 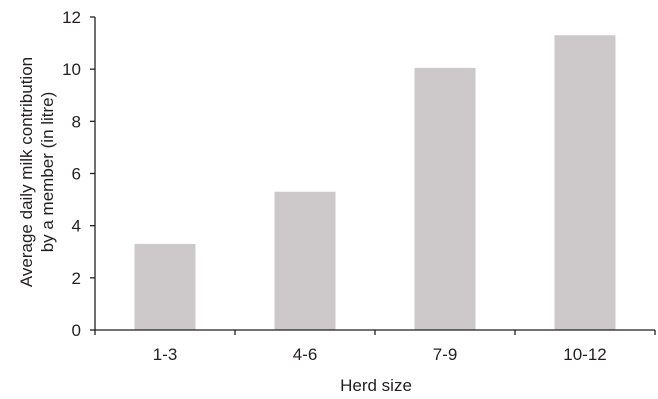 I want to click on x-ticks-group: 1-3 4-6 7-9 10-12, so click(x=375, y=347).